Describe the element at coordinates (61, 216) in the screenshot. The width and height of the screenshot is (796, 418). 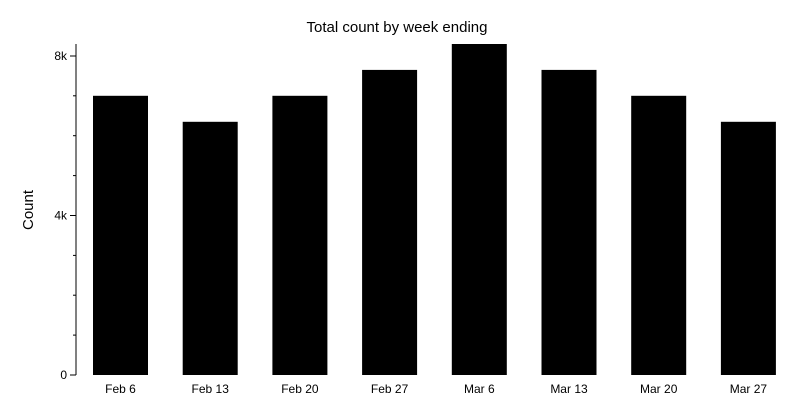
I see `y-tick-label-1: 4k` at that location.